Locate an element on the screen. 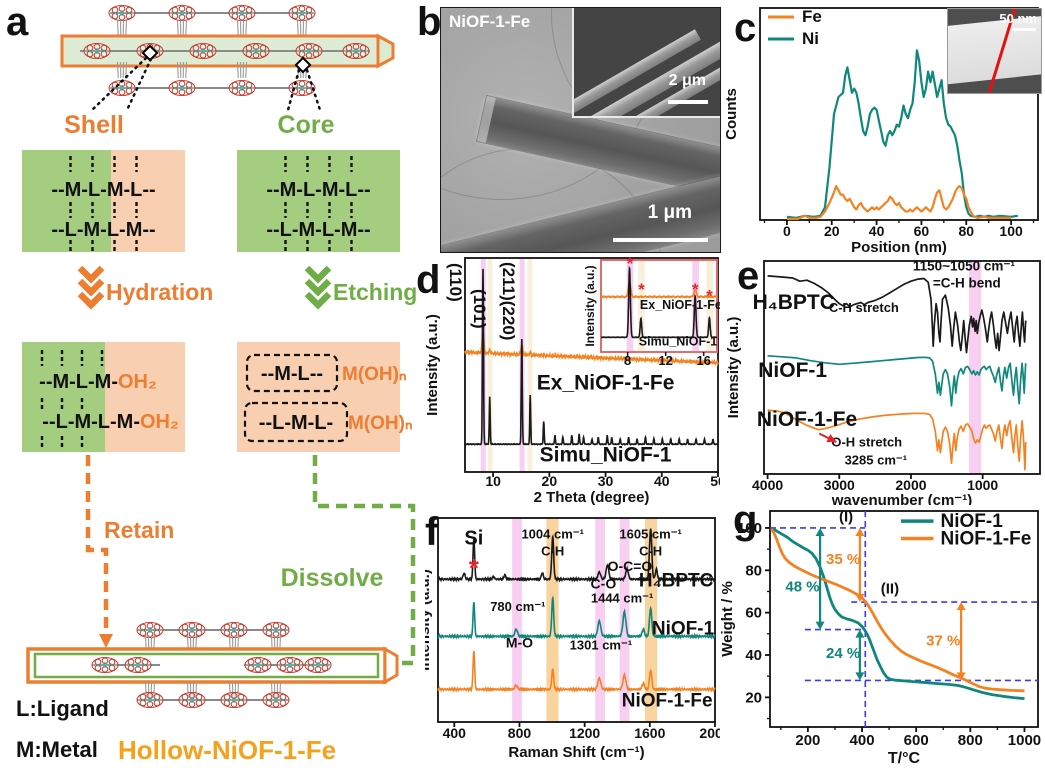  x-tick-label: 4000 is located at coordinates (767, 485).